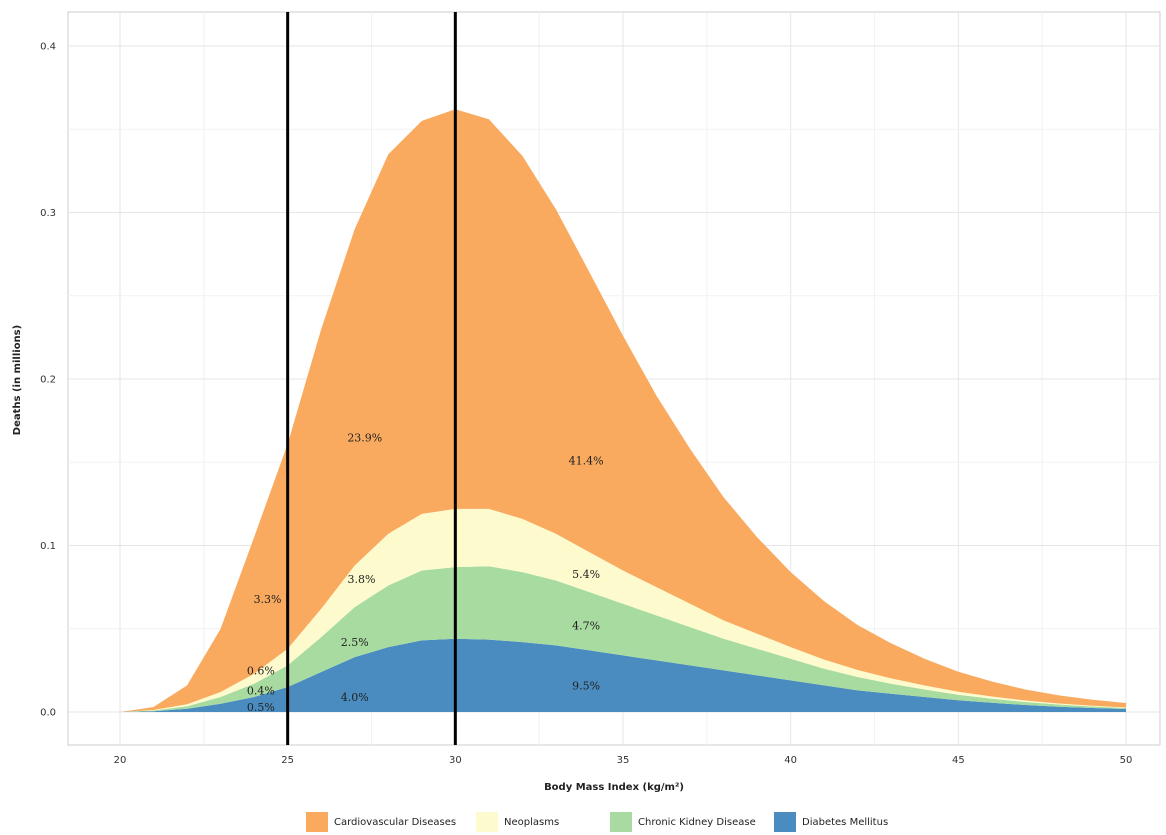  I want to click on legend-label: Neoplasms, so click(532, 822).